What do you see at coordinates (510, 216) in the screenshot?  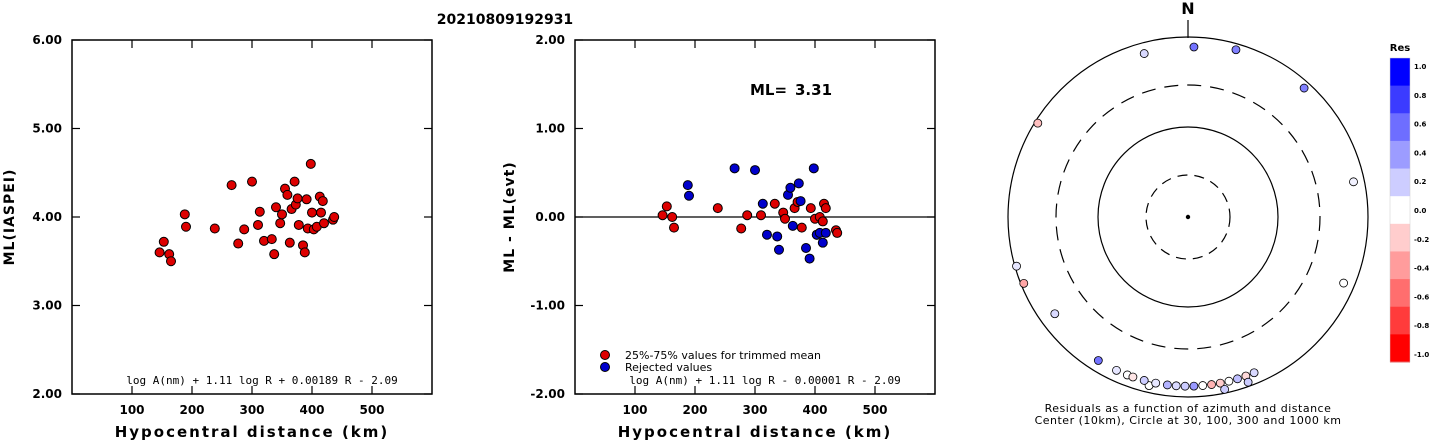 I see `y-axis-label: ML - ML(evt)` at bounding box center [510, 216].